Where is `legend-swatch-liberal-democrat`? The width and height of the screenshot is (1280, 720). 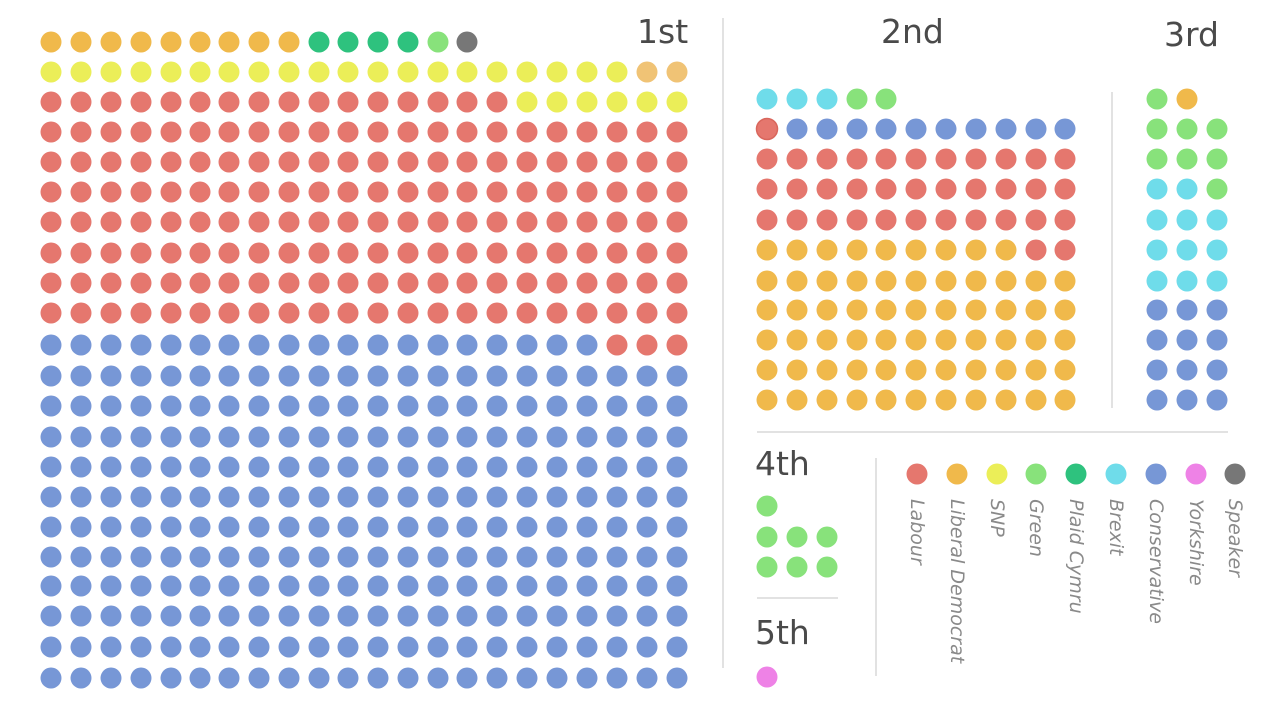 legend-swatch-liberal-democrat is located at coordinates (957, 474).